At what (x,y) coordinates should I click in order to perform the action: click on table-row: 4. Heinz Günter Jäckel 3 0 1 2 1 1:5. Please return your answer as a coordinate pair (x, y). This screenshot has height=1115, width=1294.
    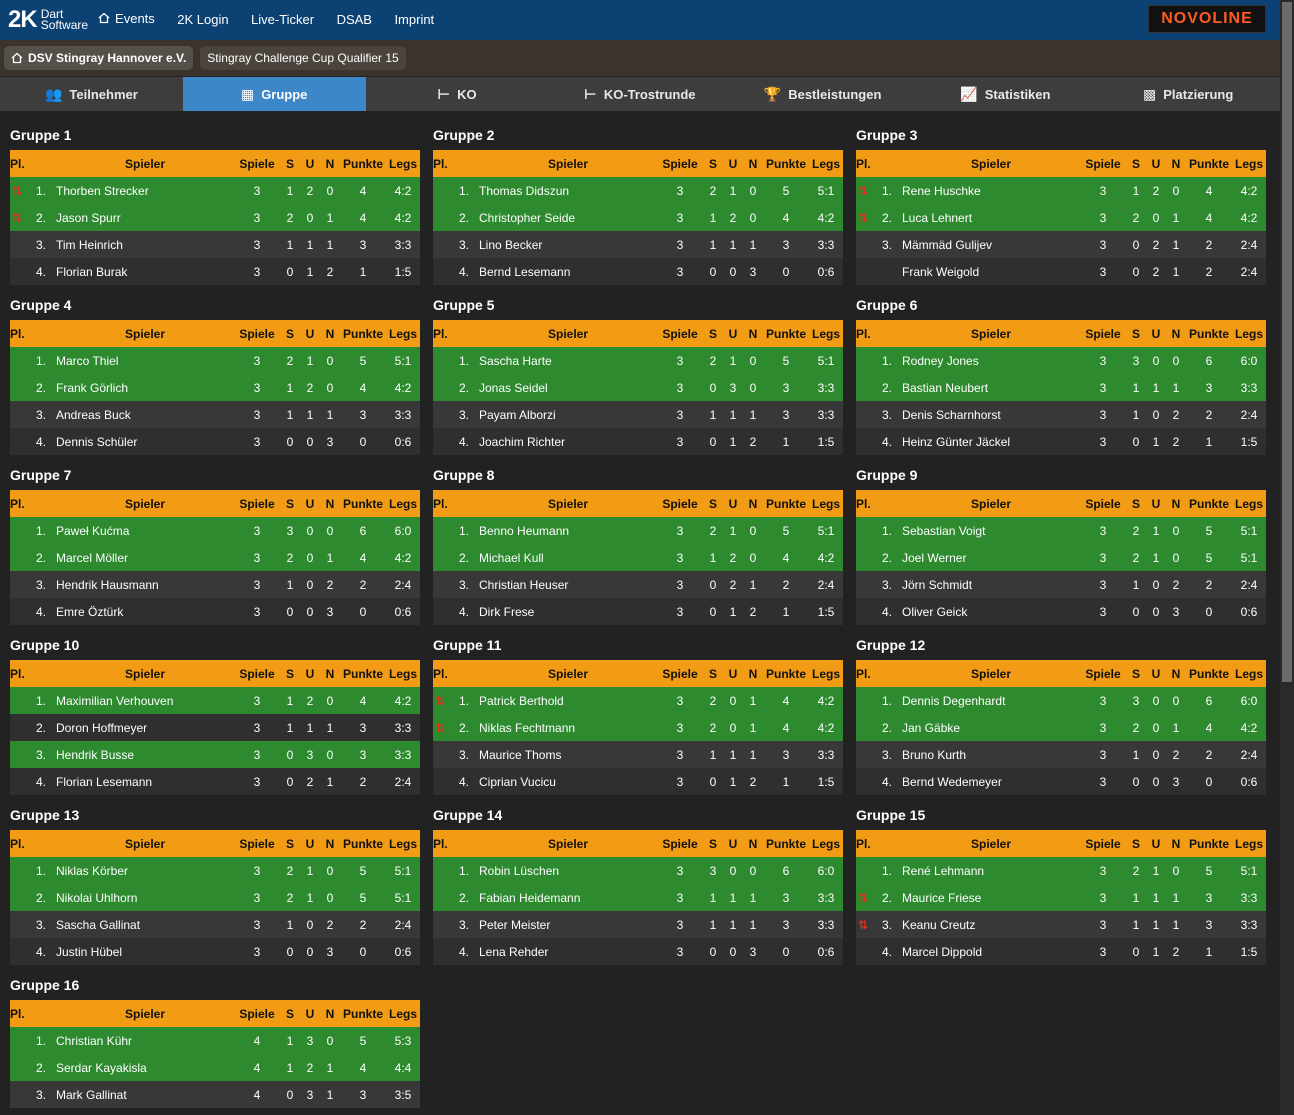
    Looking at the image, I should click on (1061, 441).